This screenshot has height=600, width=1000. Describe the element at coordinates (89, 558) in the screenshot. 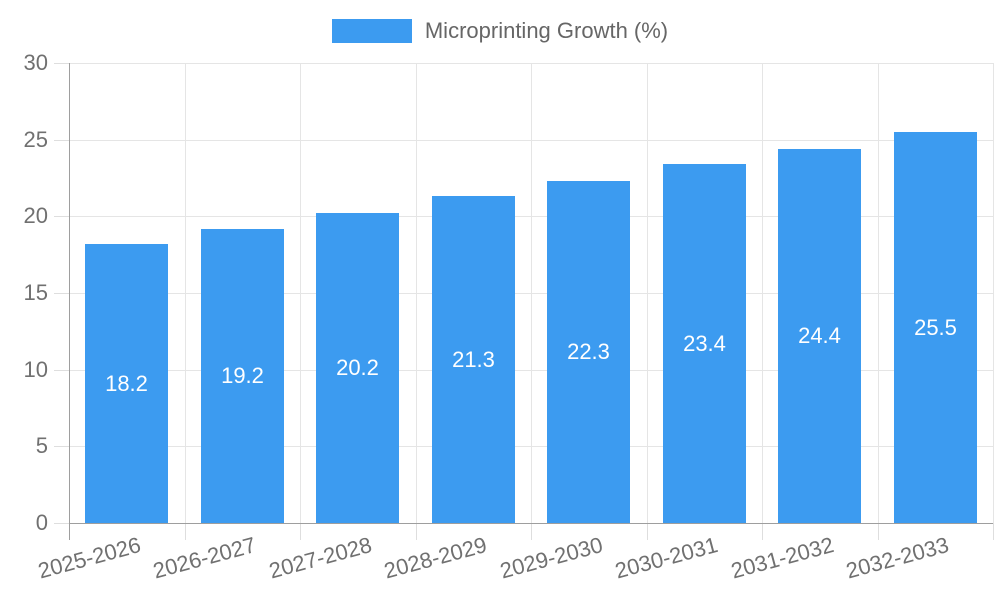

I see `x-axis-tick-label: 2025-2026` at that location.